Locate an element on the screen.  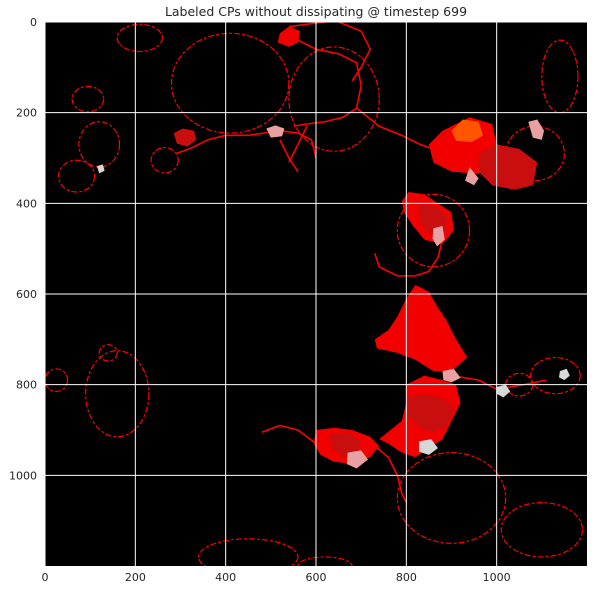
x-axis: 0 200 400 600 800 1000 is located at coordinates (276, 577).